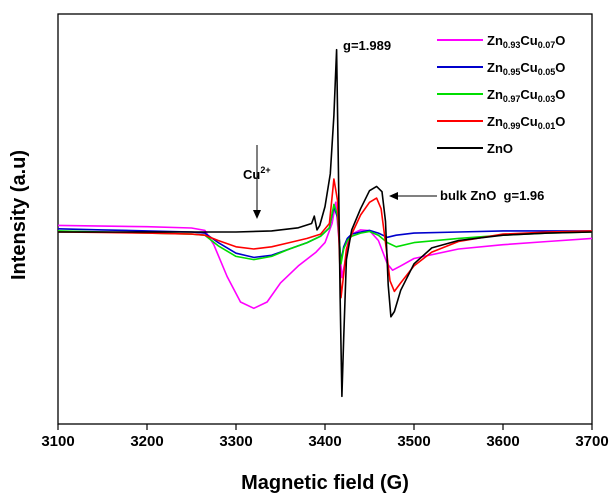 This screenshot has height=496, width=616. Describe the element at coordinates (512, 45) in the screenshot. I see `legend-label-subscript: 0.93` at that location.